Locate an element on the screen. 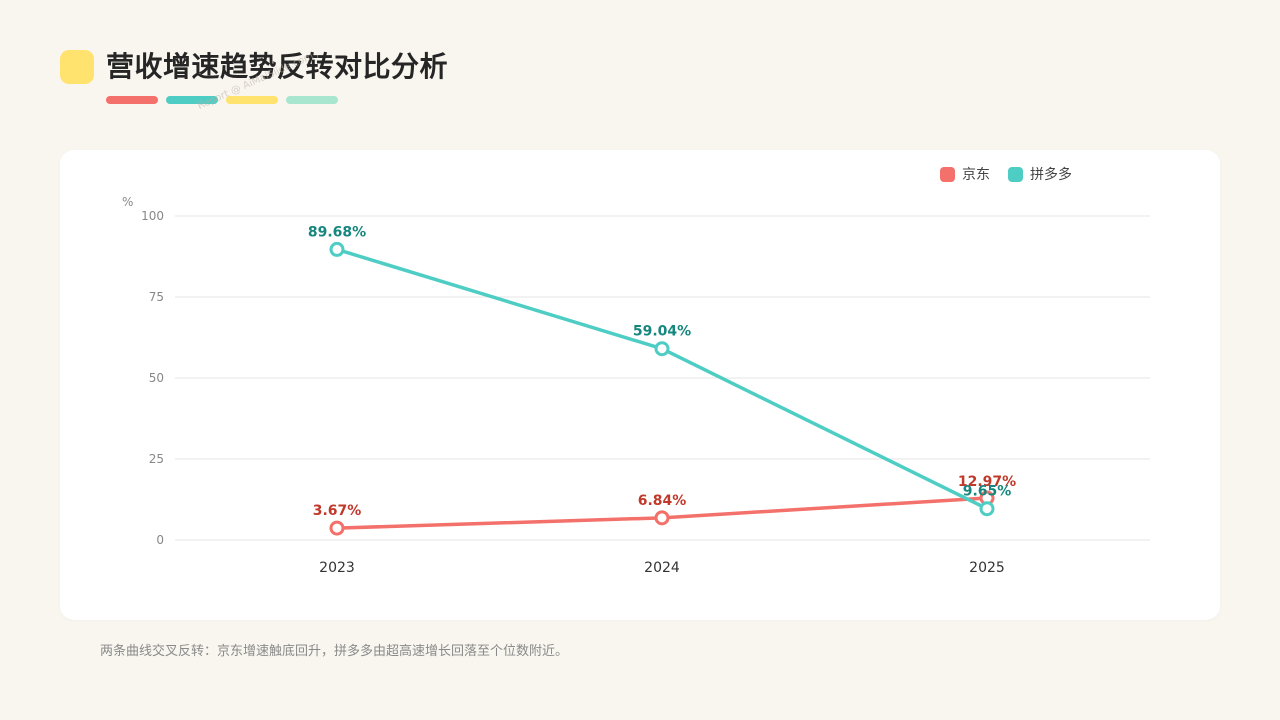  x-tick-label: 2023 is located at coordinates (337, 568).